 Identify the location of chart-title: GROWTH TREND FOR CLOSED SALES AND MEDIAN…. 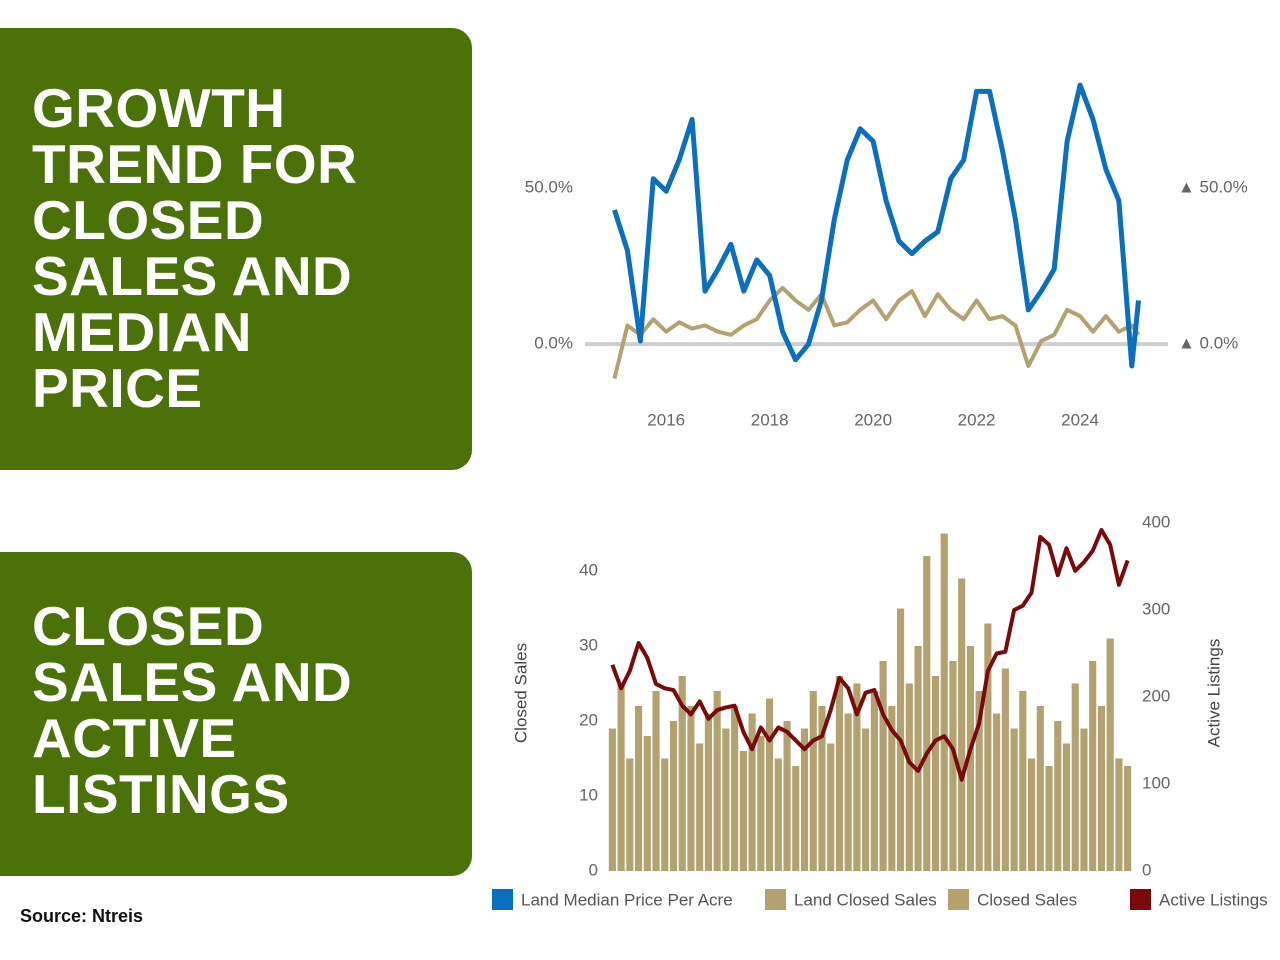
(195, 248).